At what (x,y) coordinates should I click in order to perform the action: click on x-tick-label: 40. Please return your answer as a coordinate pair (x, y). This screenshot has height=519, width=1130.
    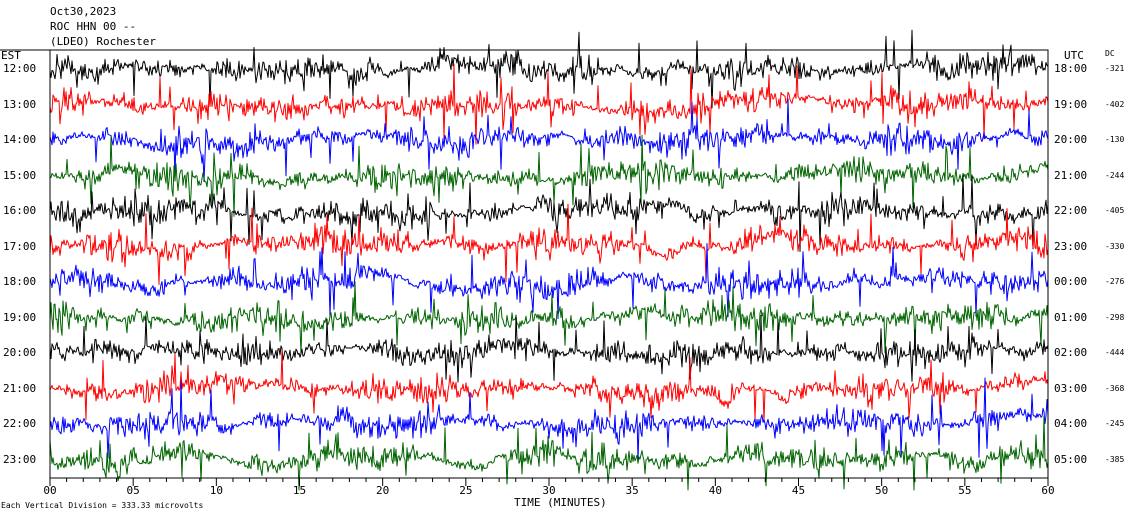
    Looking at the image, I should click on (715, 490).